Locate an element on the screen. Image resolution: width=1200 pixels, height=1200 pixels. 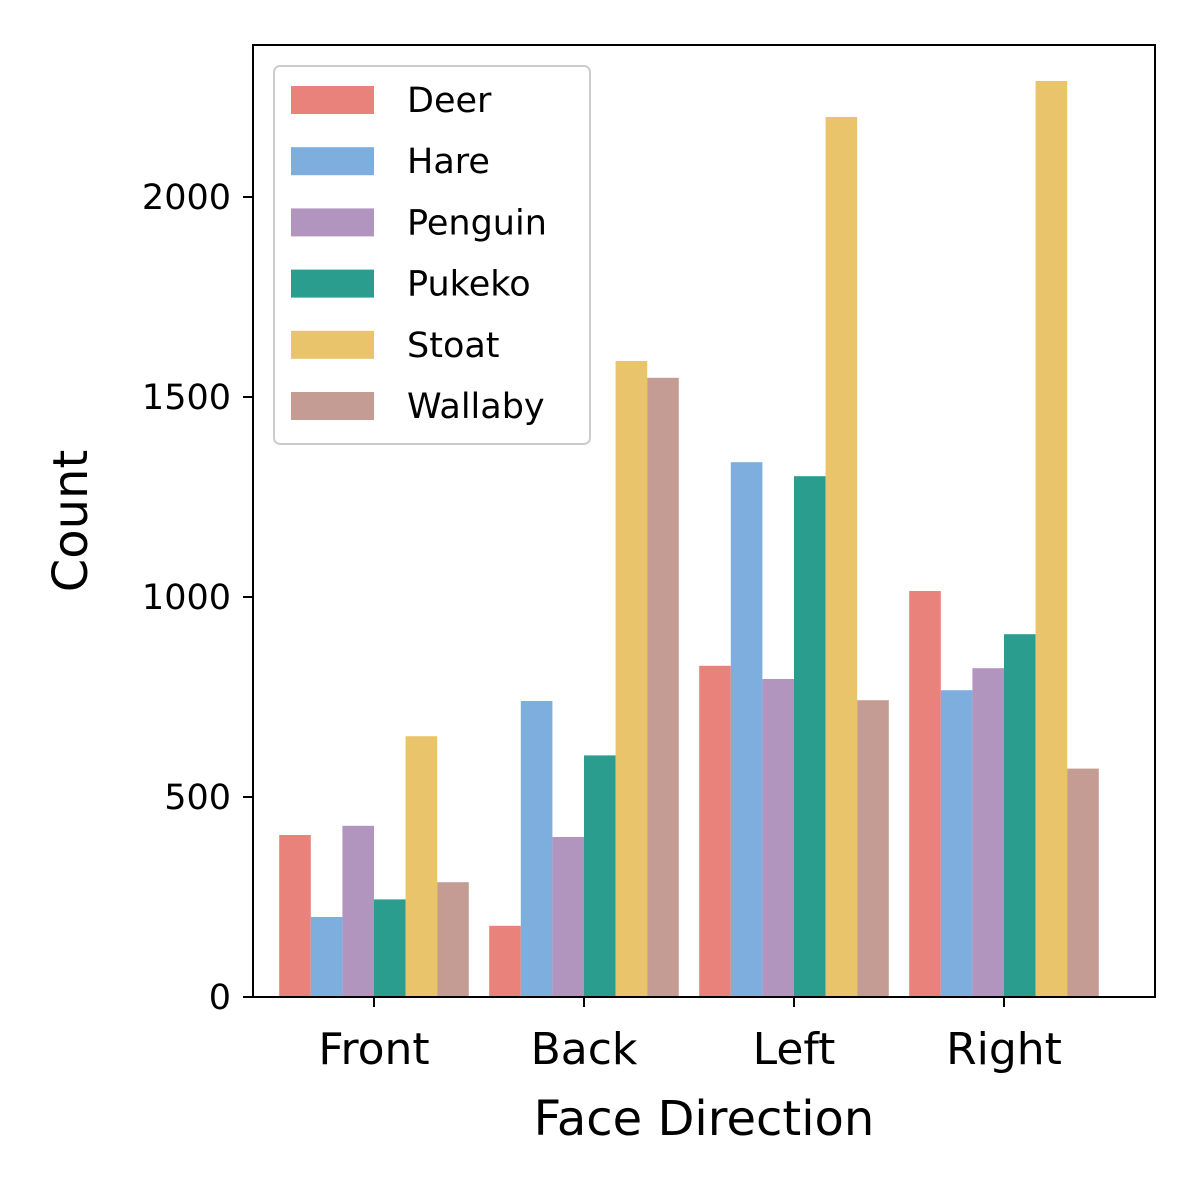
x-tick-label-right: Right is located at coordinates (1004, 1049).